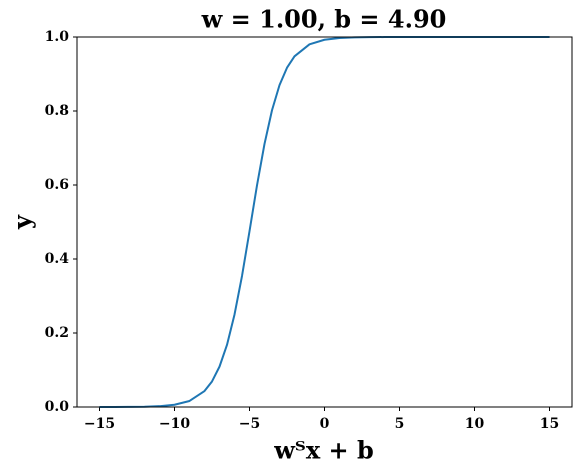  Describe the element at coordinates (57, 407) in the screenshot. I see `y-tick-label: 0.0` at that location.